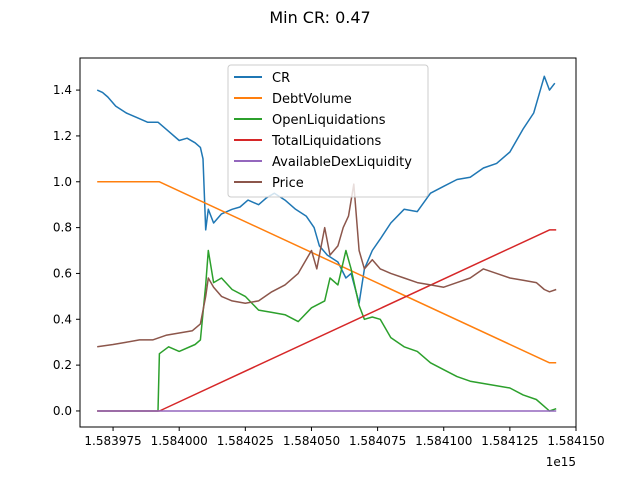  I want to click on legend-box, so click(328, 131).